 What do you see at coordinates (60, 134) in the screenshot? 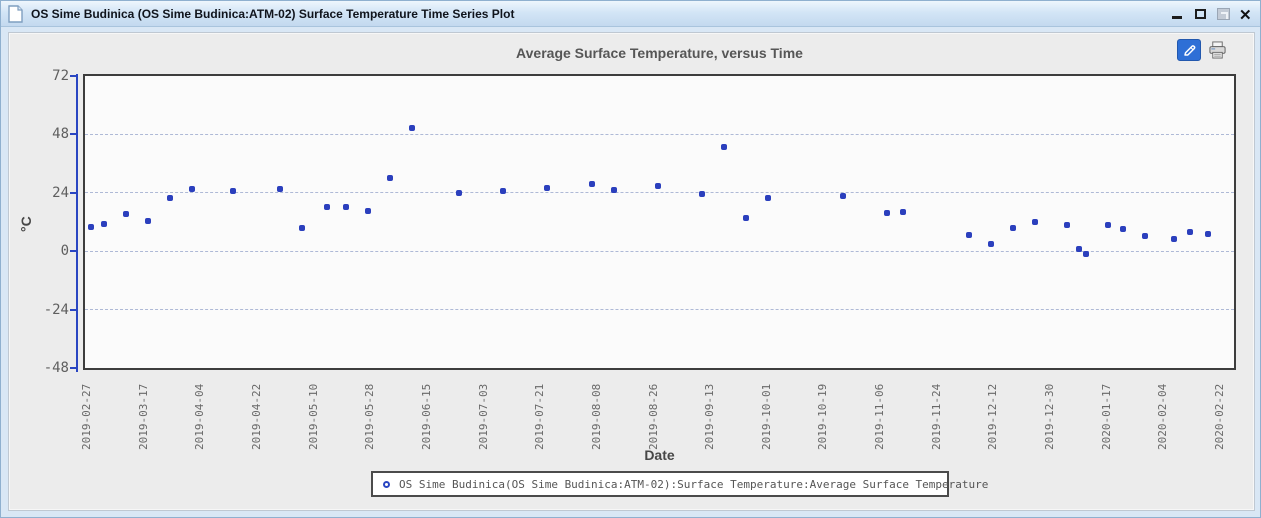
I see `y-tick-label: 48` at bounding box center [60, 134].